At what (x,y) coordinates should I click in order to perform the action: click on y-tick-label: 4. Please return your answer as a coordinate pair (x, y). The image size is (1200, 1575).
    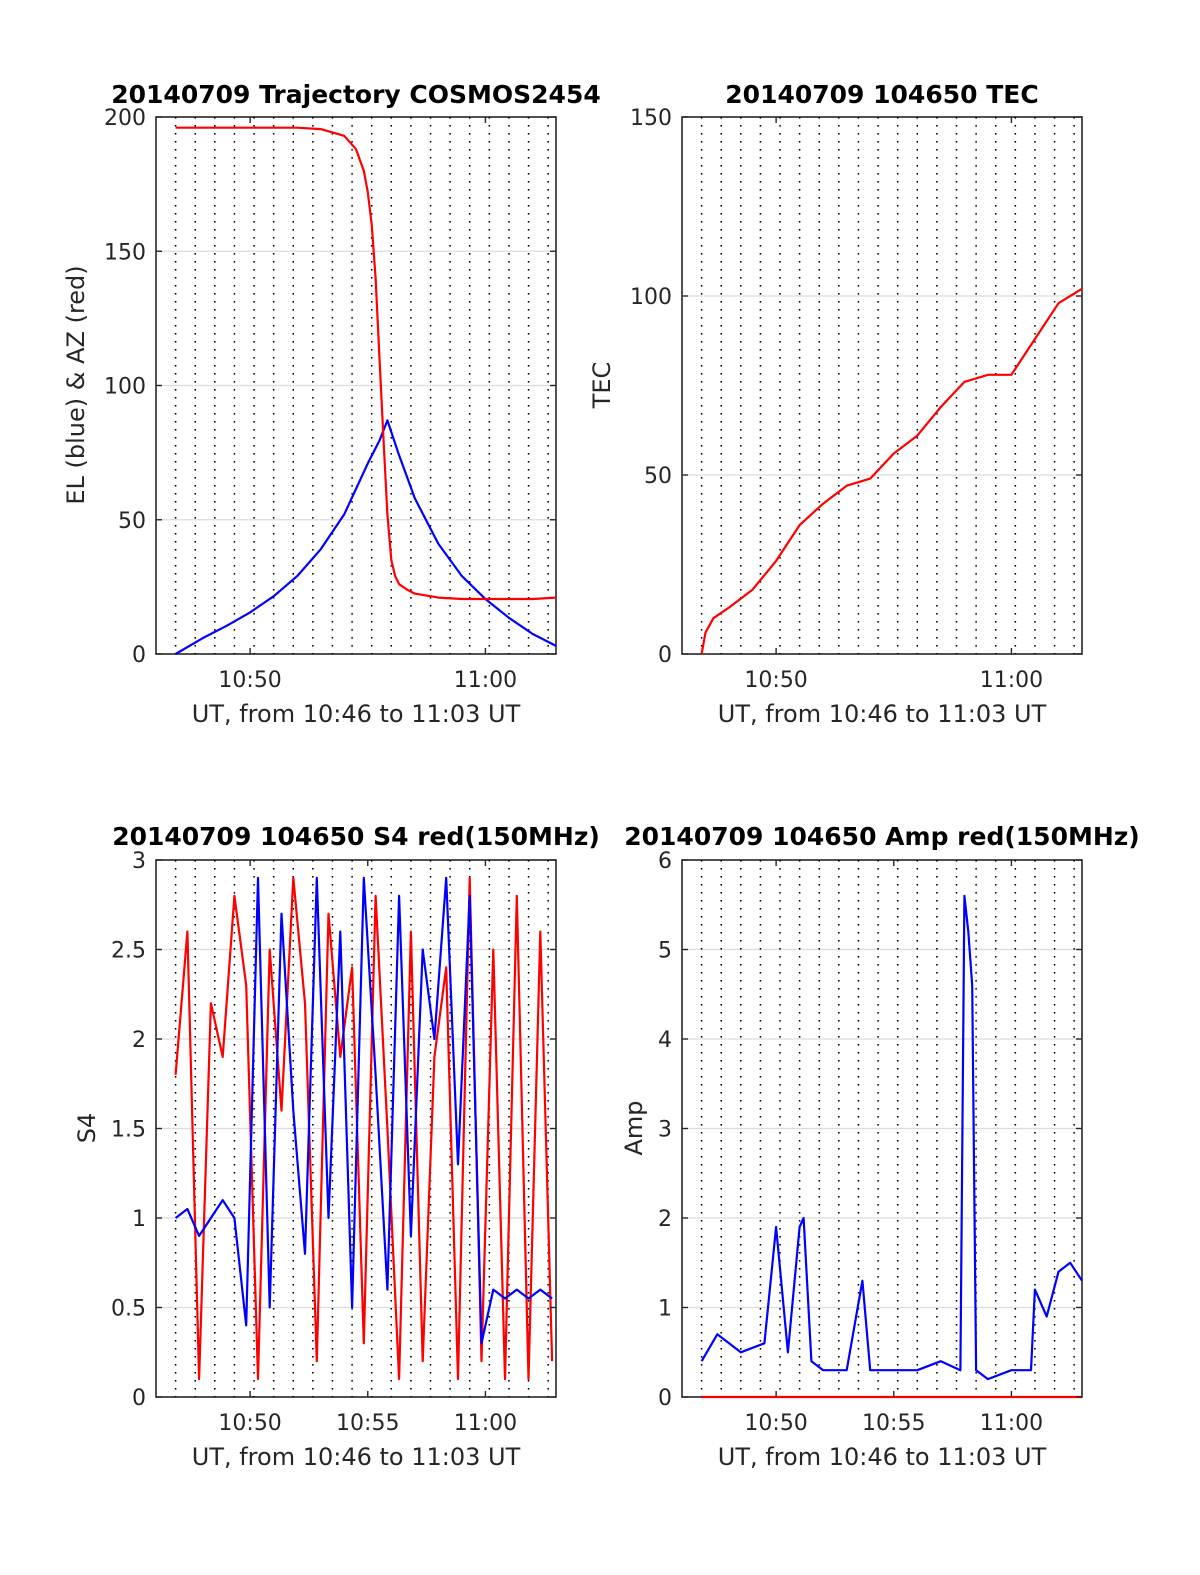
    Looking at the image, I should click on (665, 1040).